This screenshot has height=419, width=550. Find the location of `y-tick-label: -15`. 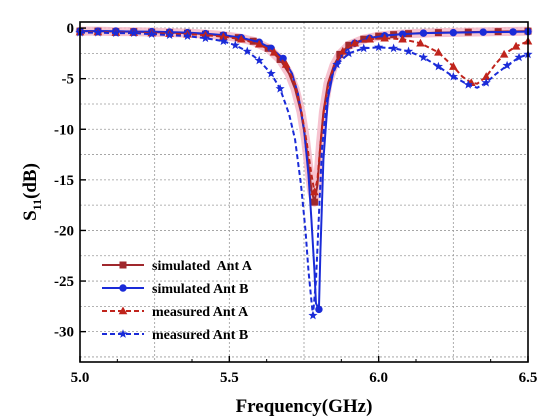

y-tick-label: -15 is located at coordinates (64, 181).